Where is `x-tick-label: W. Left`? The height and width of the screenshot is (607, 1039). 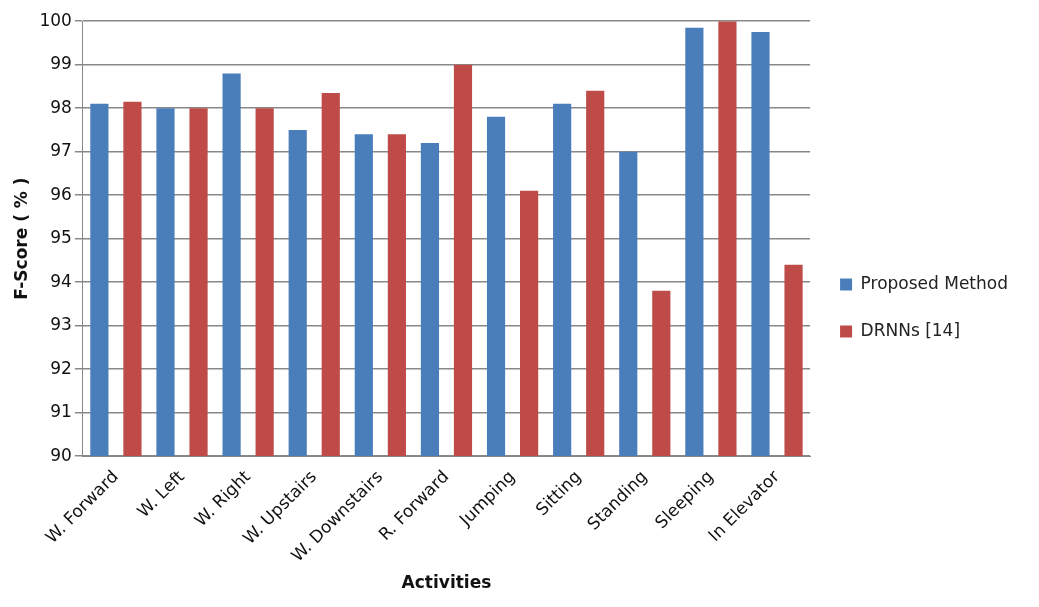
x-tick-label: W. Left is located at coordinates (161, 493).